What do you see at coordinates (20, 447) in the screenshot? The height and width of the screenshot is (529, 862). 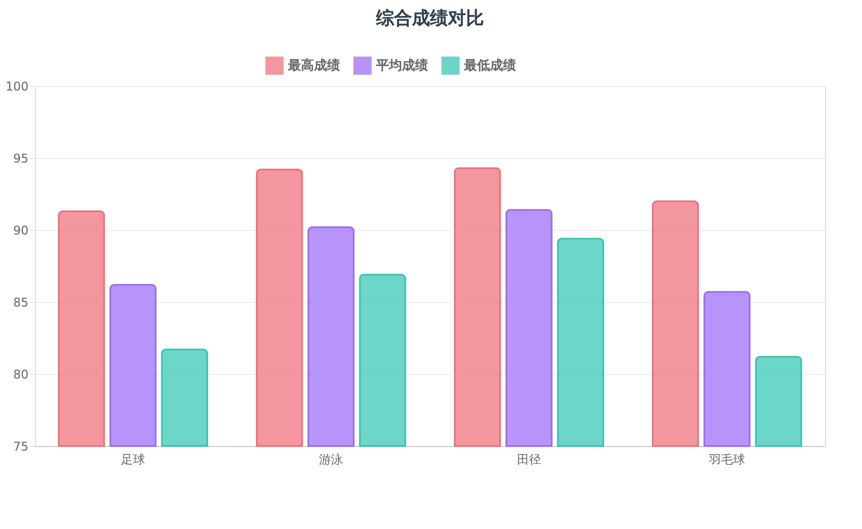 I see `y-tick-label: 75` at bounding box center [20, 447].